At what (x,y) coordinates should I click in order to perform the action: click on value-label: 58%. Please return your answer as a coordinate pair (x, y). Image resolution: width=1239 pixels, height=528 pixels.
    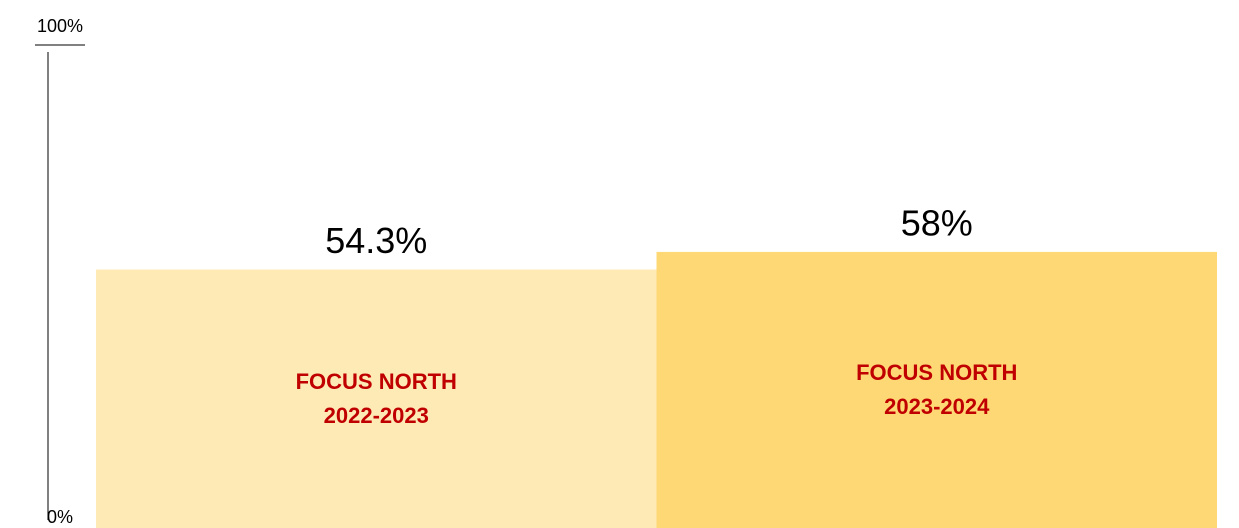
    Looking at the image, I should click on (937, 222).